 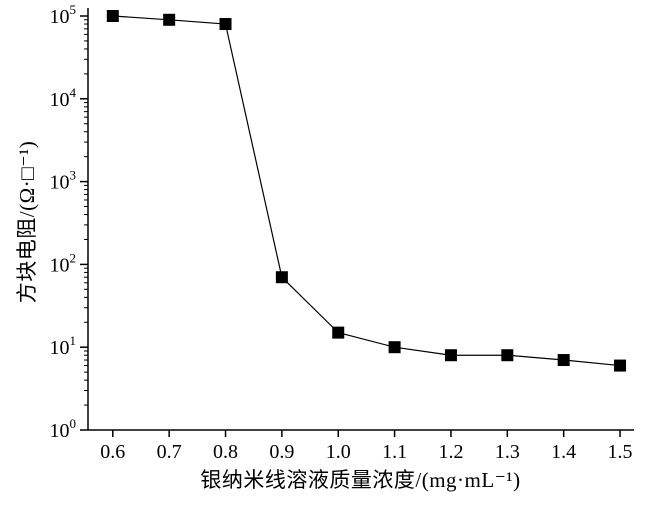 I want to click on x-tick-label: 1.0, so click(x=338, y=452).